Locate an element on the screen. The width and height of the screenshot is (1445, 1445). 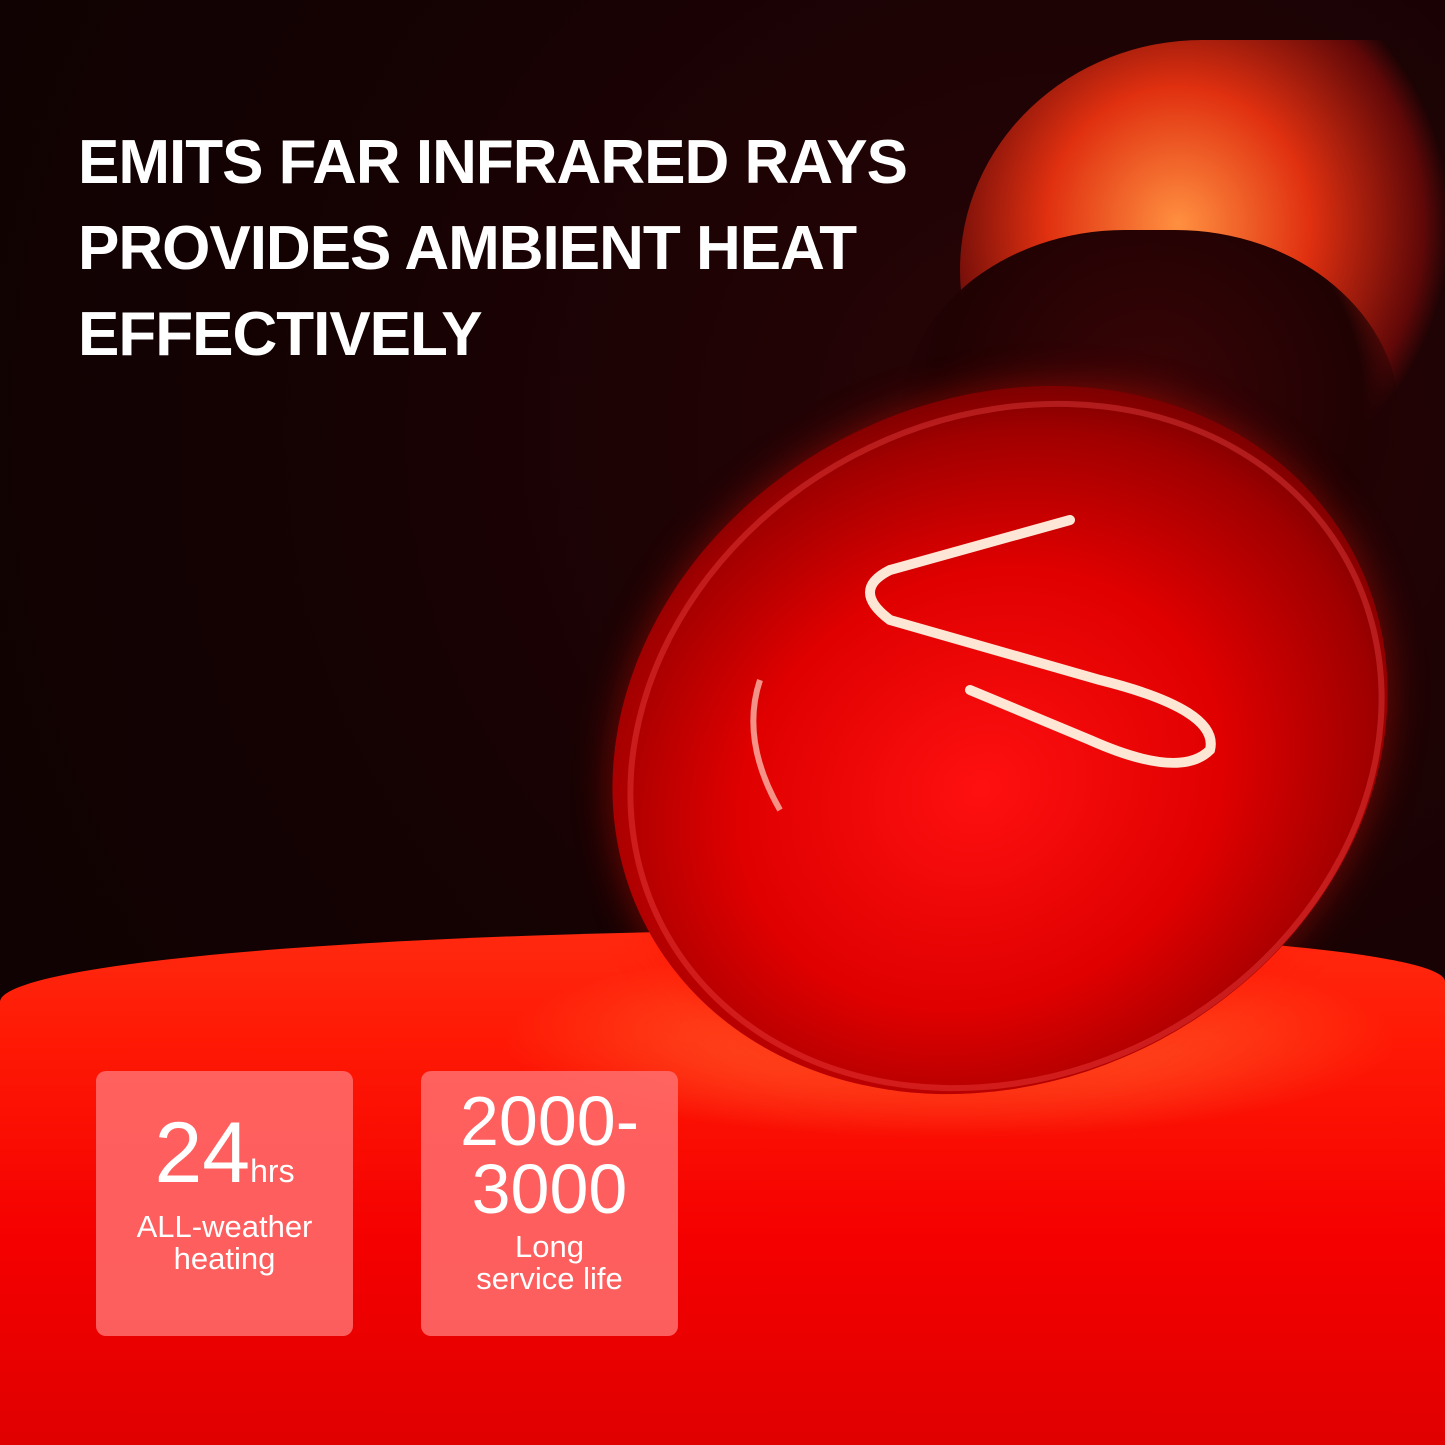
headline-line-3: EFFECTIVELY is located at coordinates (280, 334).